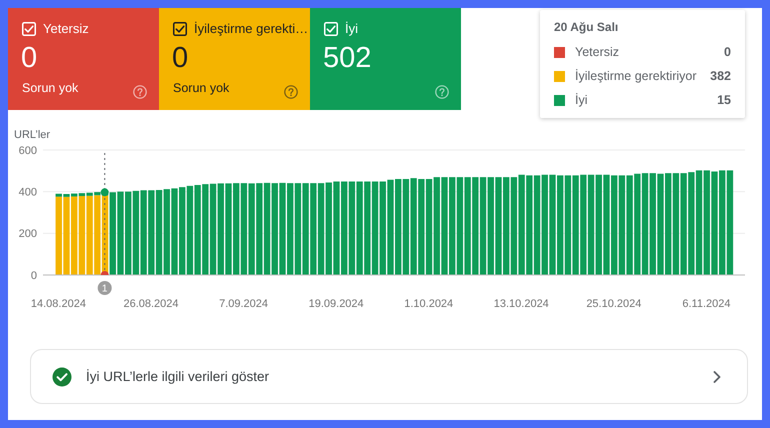 The image size is (770, 428). Describe the element at coordinates (27, 234) in the screenshot. I see `y-tick-label: 200` at that location.